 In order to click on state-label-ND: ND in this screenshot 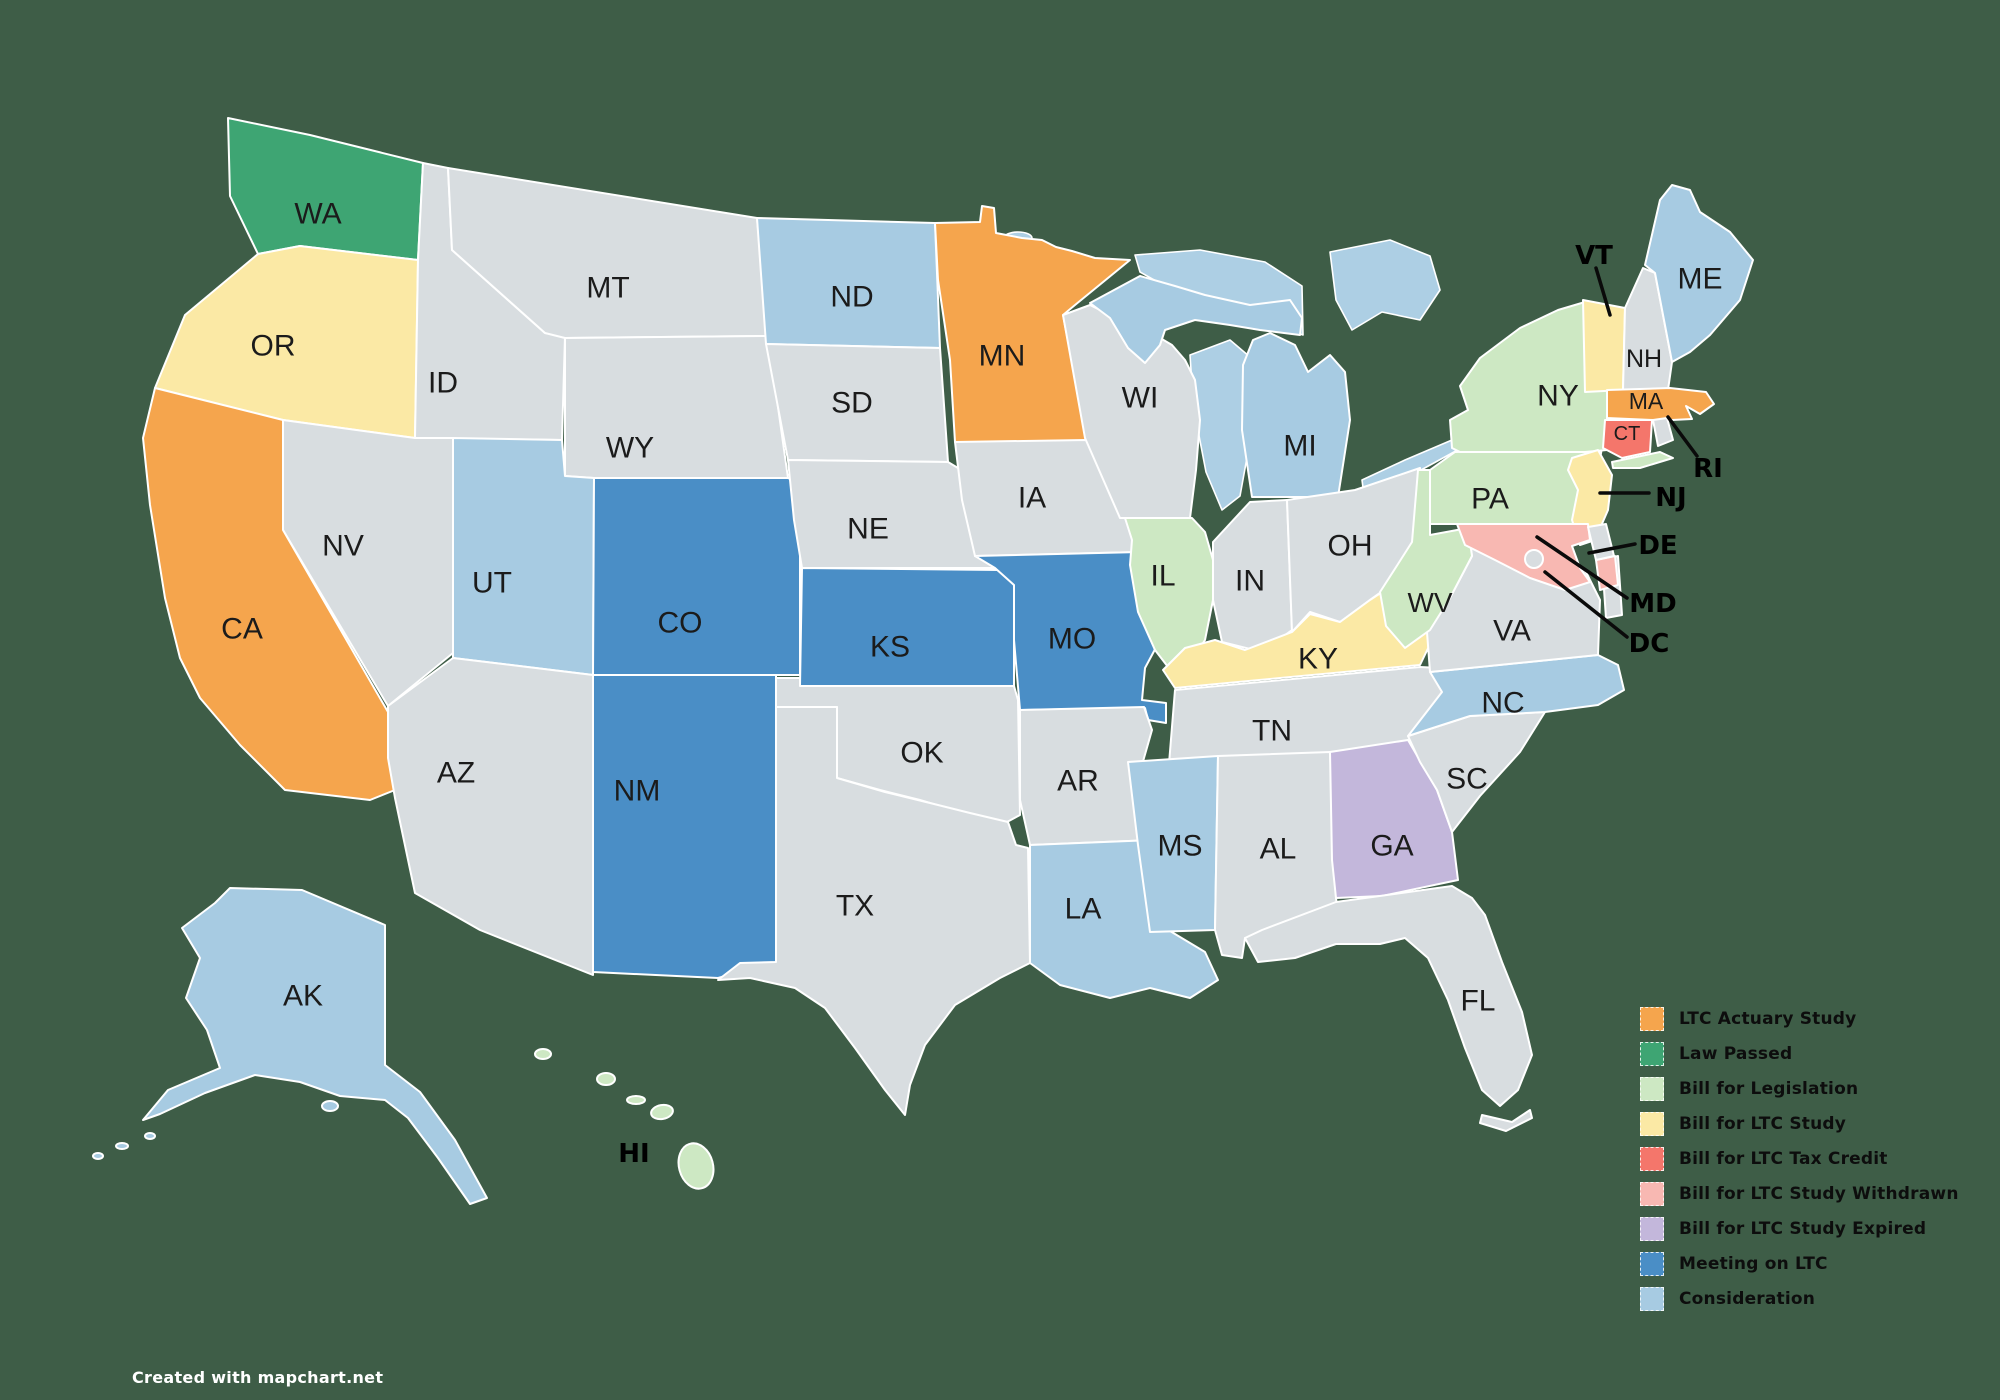, I will do `click(851, 297)`.